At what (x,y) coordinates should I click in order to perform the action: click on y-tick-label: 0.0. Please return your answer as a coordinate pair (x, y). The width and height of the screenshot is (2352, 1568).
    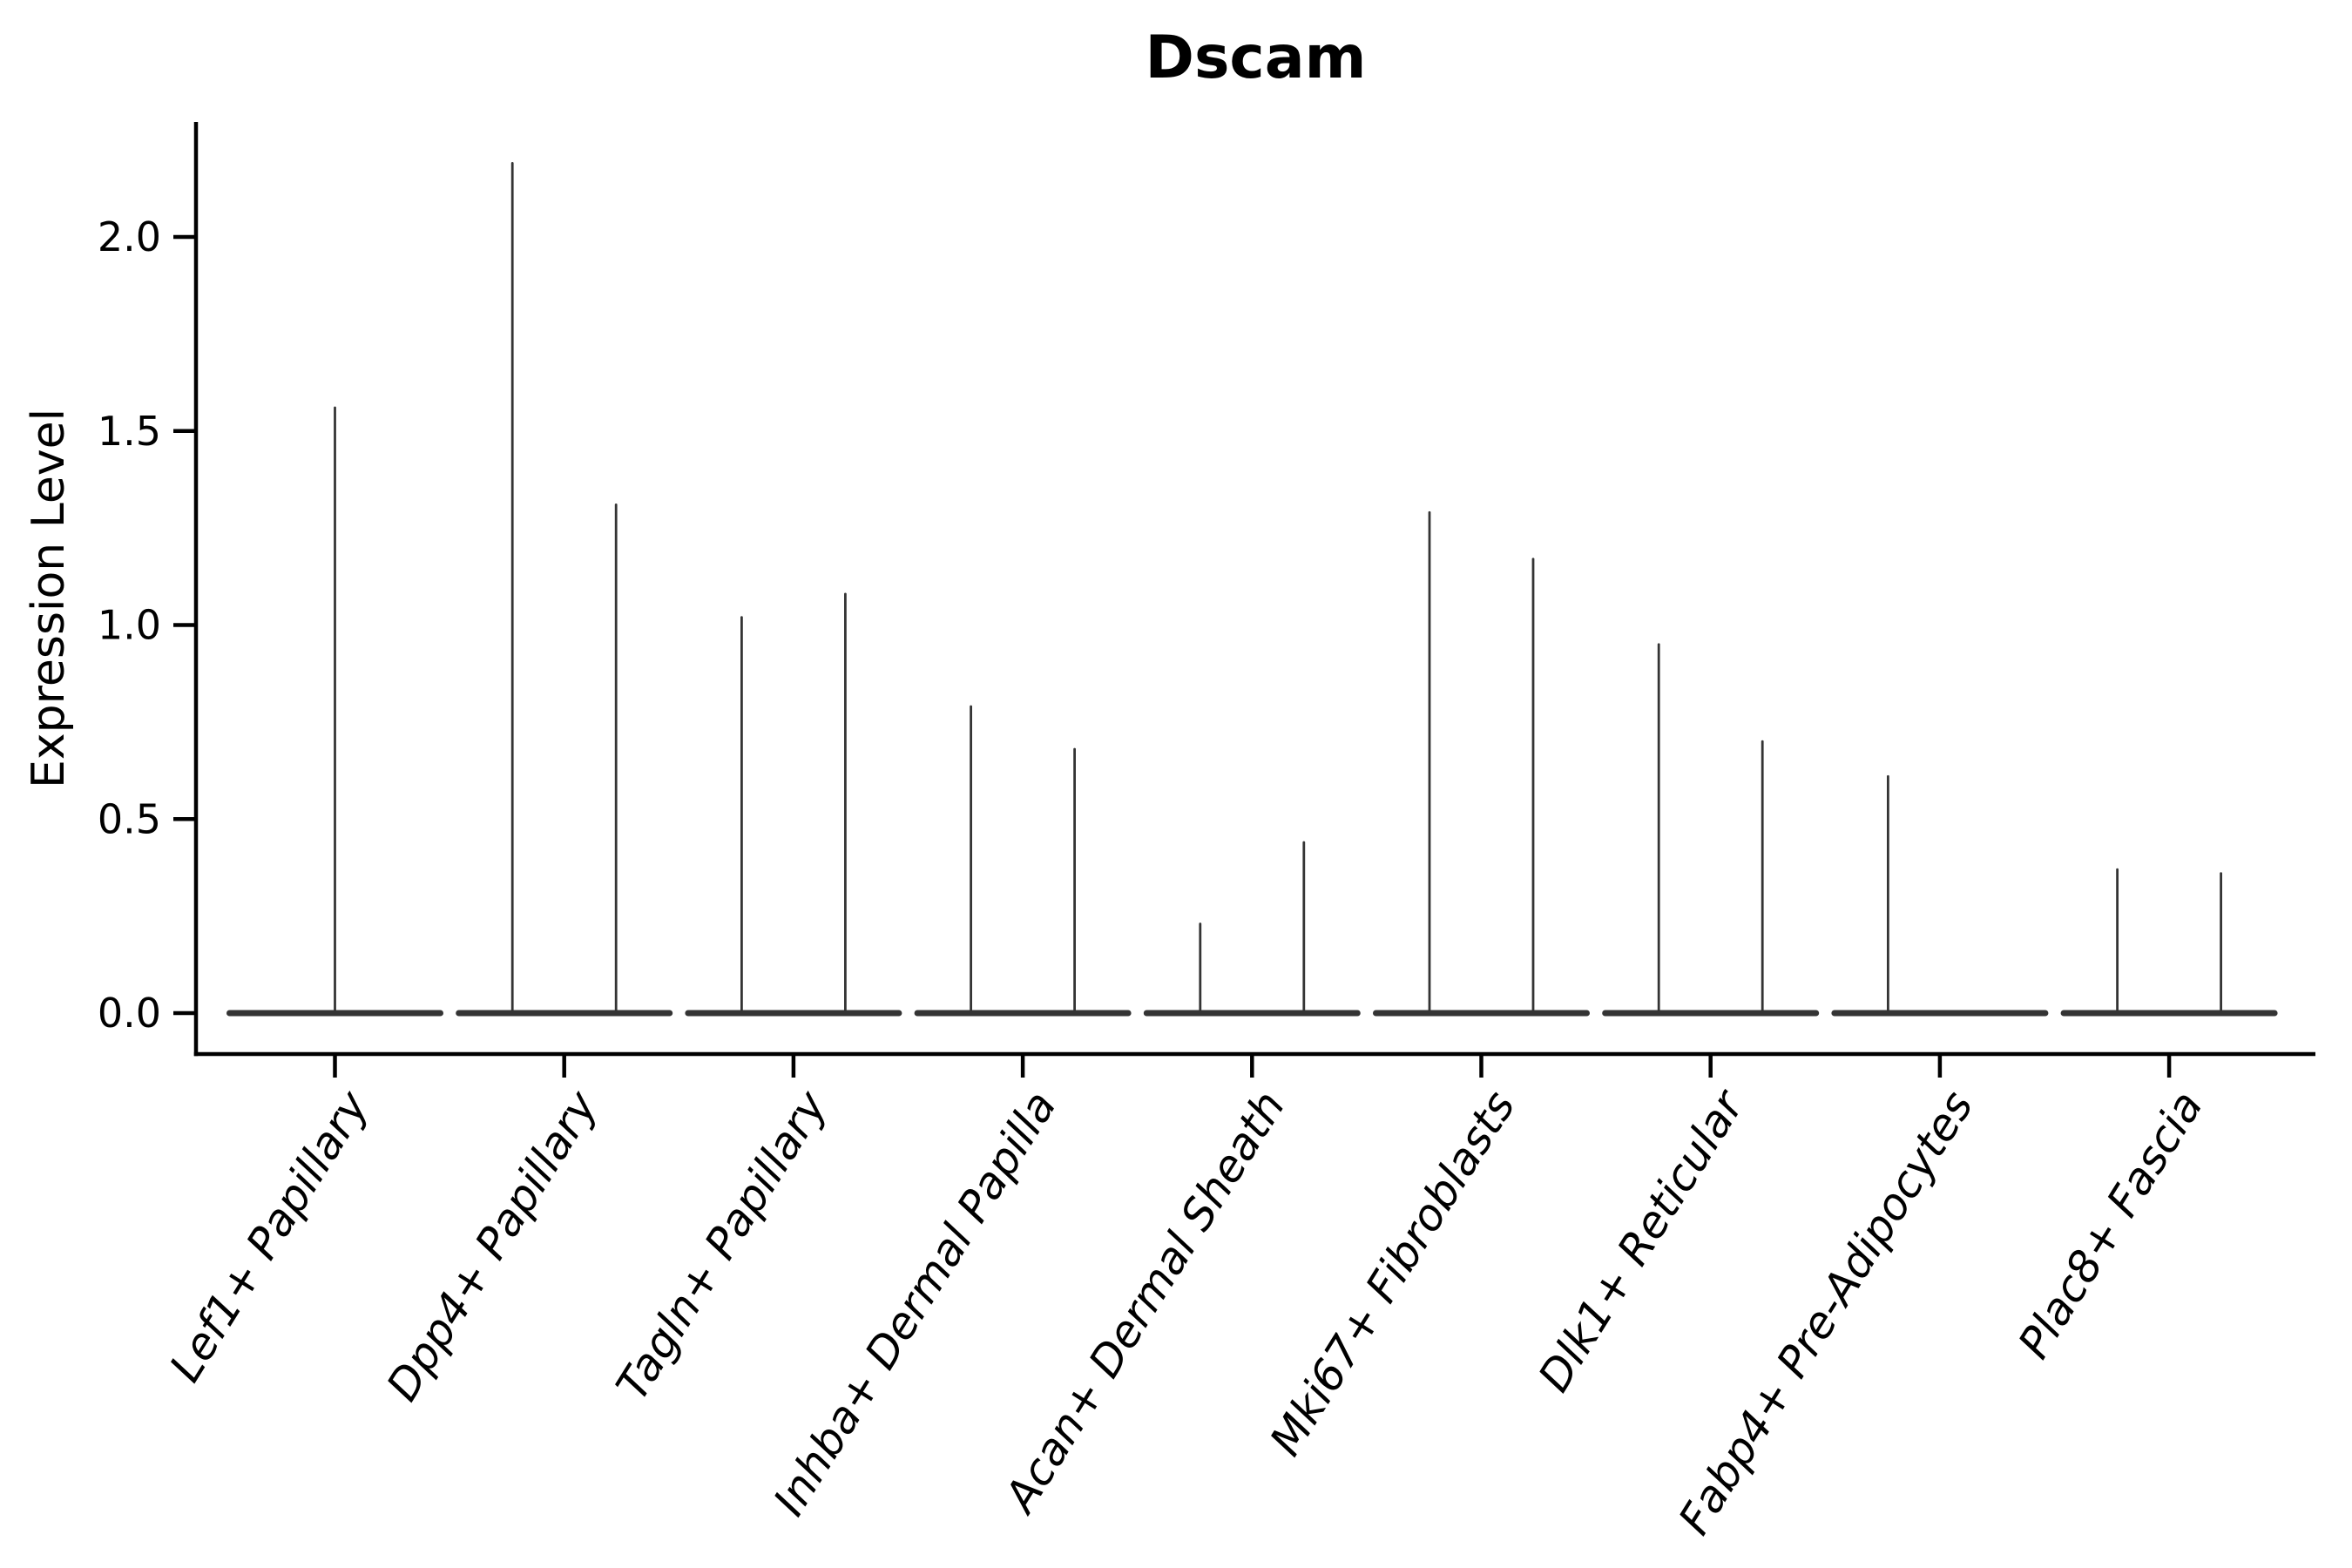
    Looking at the image, I should click on (129, 1014).